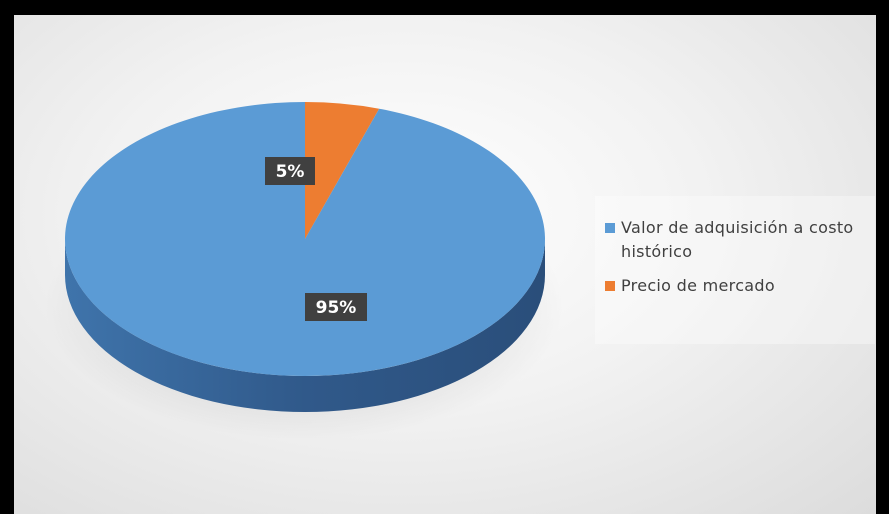  What do you see at coordinates (698, 285) in the screenshot?
I see `legend-label-precio: Precio de mercado` at bounding box center [698, 285].